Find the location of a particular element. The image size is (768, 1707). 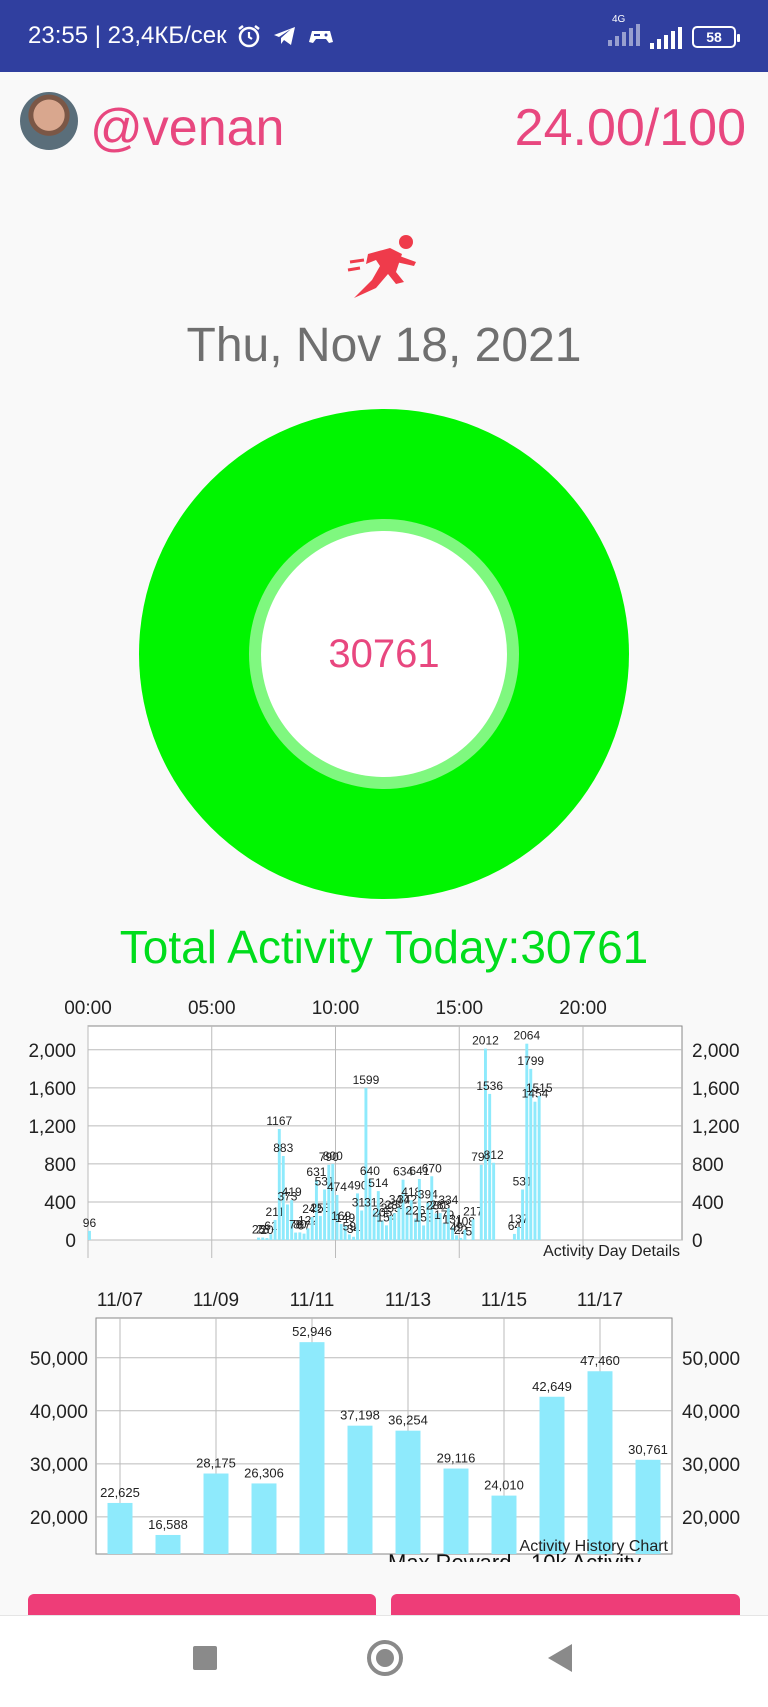

history-chart-y-tick-left: 50,000 is located at coordinates (59, 1359).